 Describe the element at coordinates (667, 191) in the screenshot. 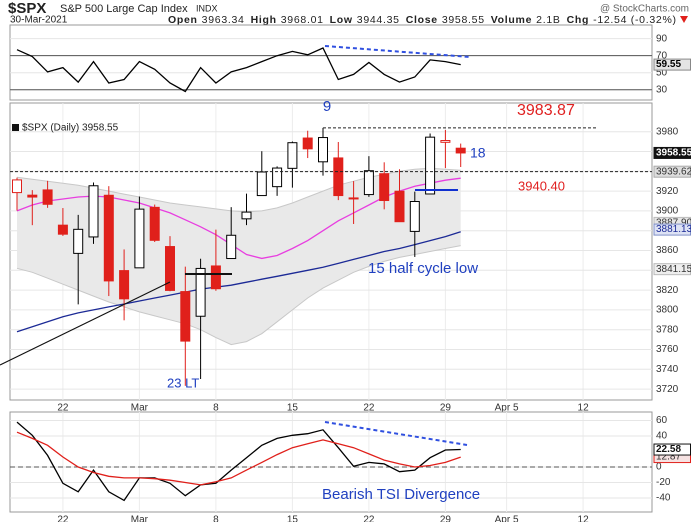

I see `y-tick-label: 3920` at that location.